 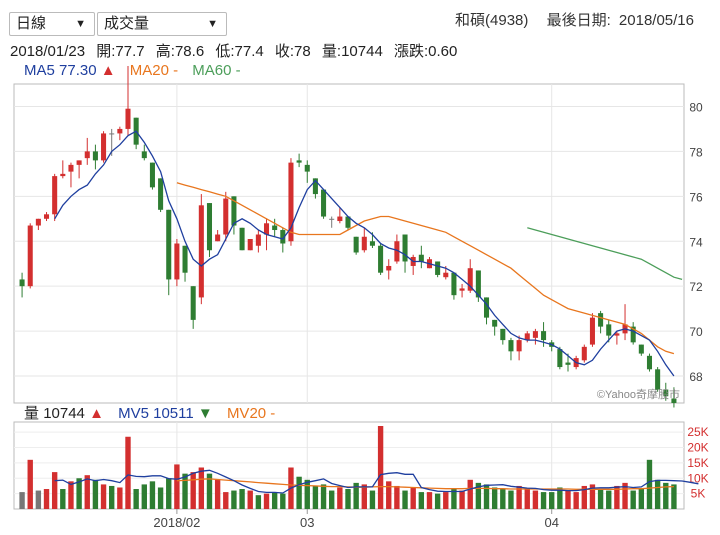 I want to click on ohlc-high: 高:78.6, so click(x=180, y=51).